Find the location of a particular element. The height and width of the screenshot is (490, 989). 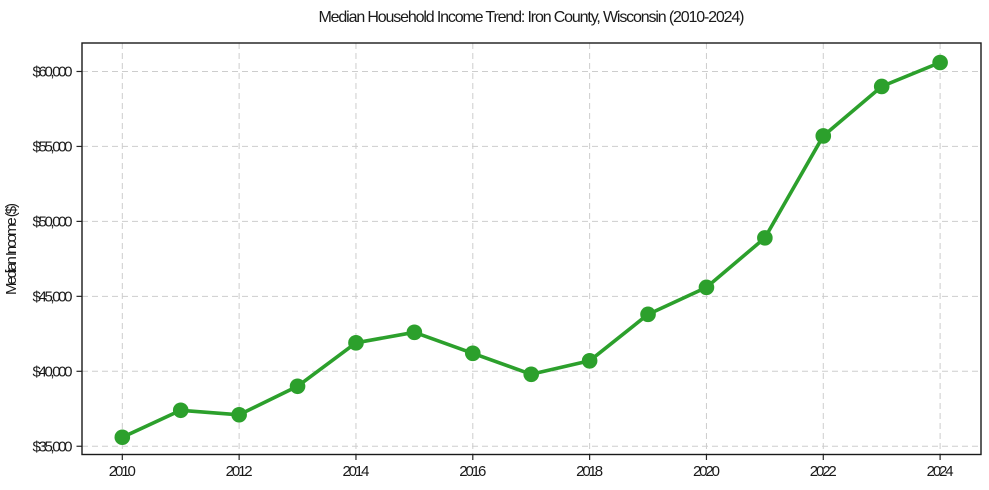

x-tick-label-2014: 2014 is located at coordinates (355, 471).